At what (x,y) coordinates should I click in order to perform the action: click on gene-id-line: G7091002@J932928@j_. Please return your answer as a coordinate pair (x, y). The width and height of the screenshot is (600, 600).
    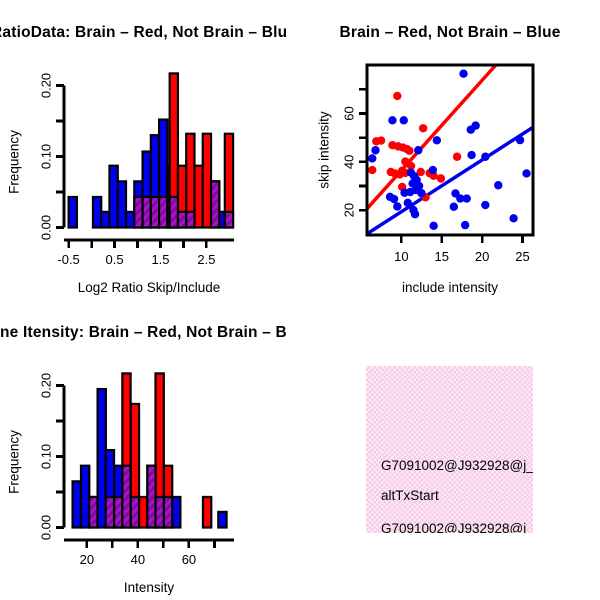
    Looking at the image, I should click on (457, 465).